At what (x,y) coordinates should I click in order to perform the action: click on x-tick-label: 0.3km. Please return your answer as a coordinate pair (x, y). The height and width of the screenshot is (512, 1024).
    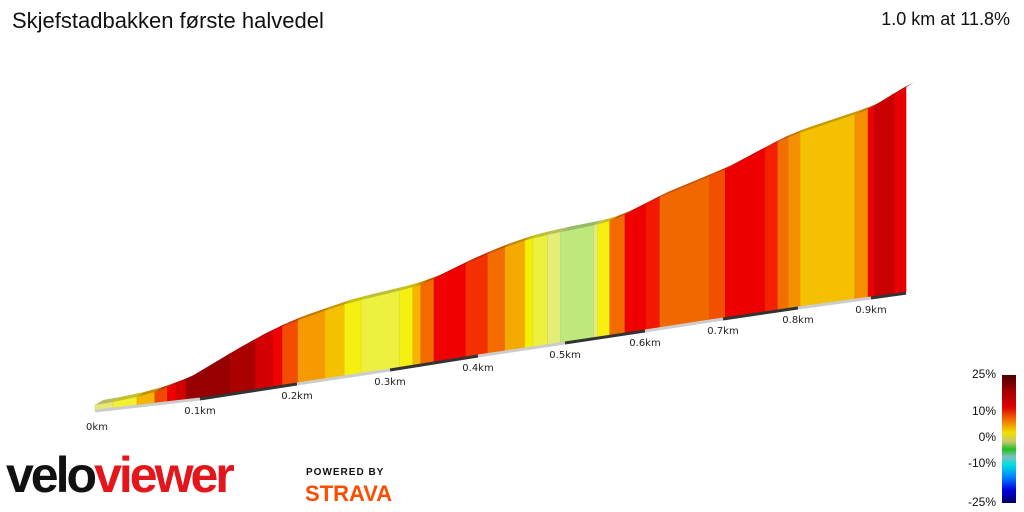
    Looking at the image, I should click on (389, 382).